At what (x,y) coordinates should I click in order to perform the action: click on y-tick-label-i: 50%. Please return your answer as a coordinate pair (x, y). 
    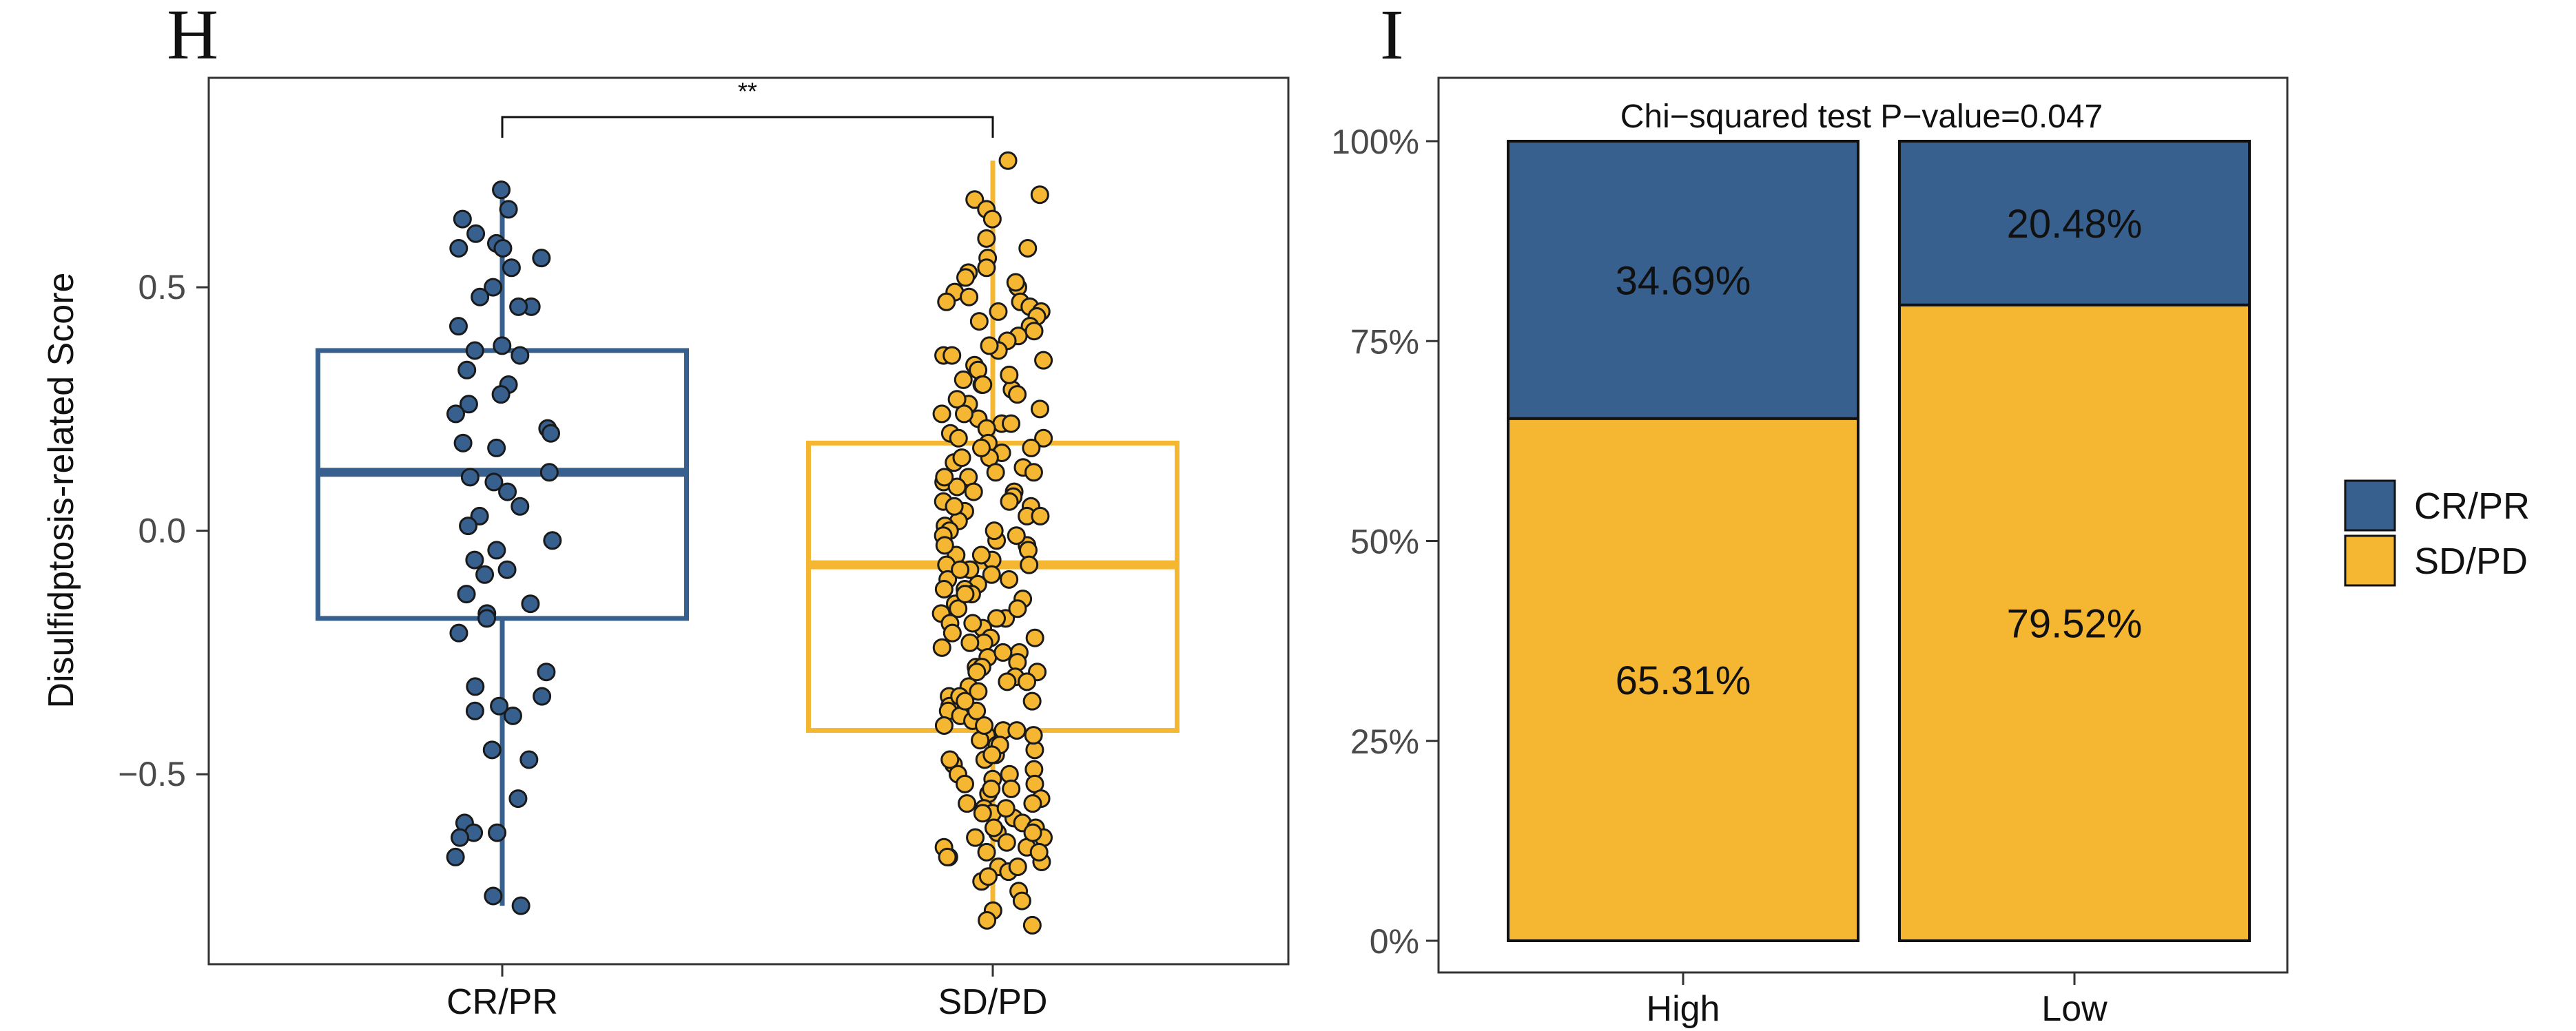
    Looking at the image, I should click on (1384, 542).